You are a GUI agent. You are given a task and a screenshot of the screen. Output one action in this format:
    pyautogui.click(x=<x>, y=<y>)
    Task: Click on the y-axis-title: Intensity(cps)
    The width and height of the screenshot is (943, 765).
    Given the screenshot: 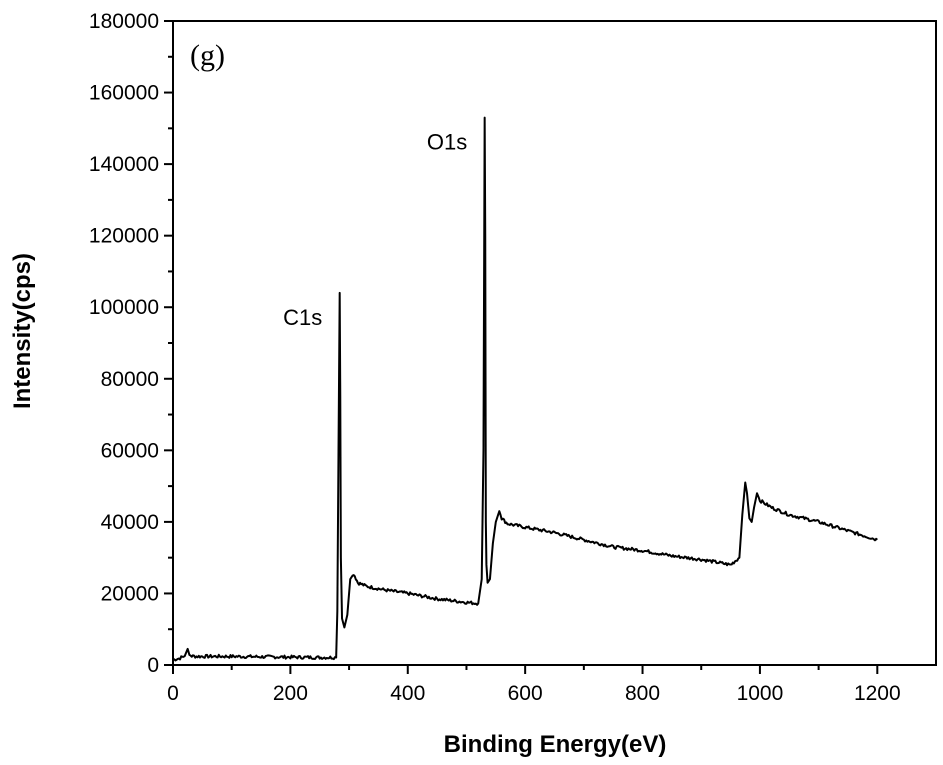 What is the action you would take?
    pyautogui.click(x=22, y=331)
    